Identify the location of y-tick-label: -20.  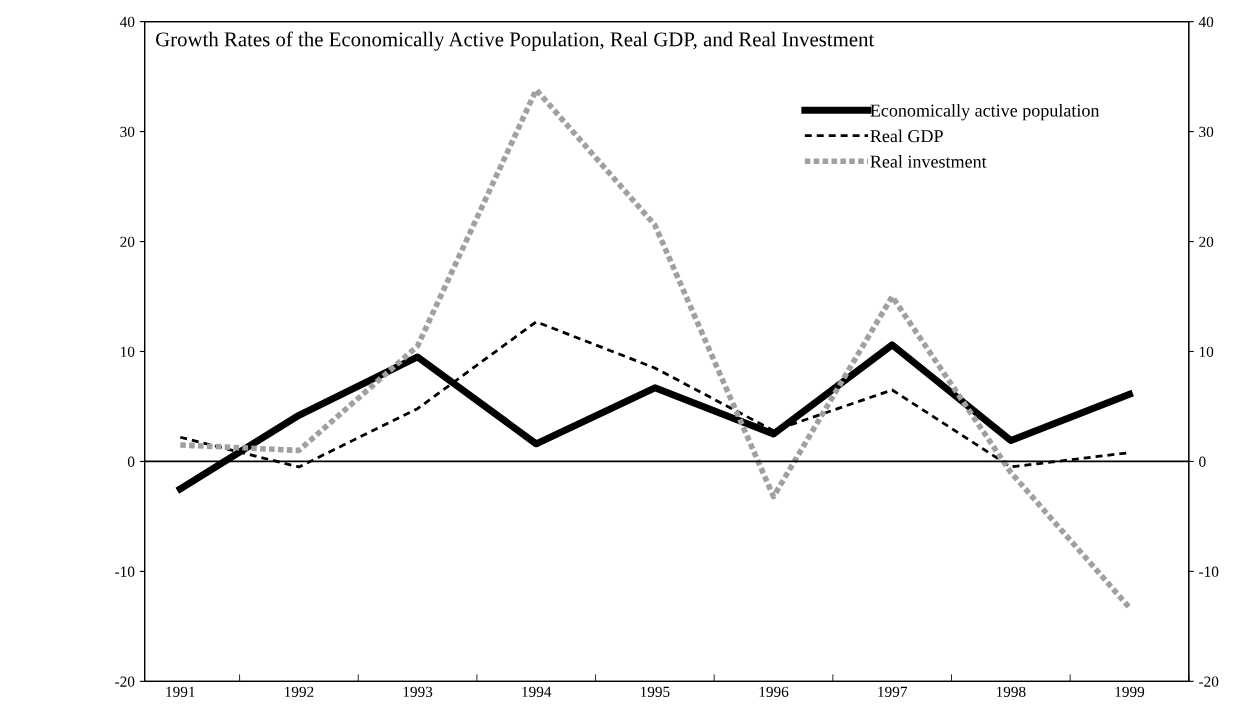
(125, 681).